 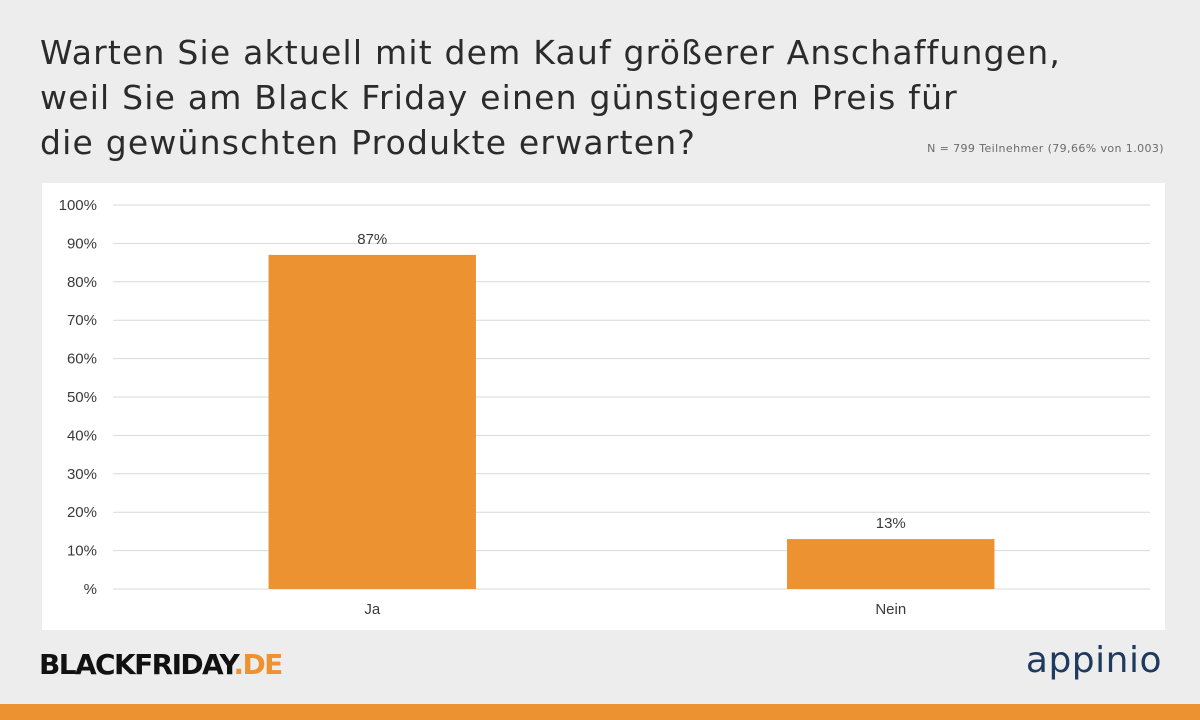 I want to click on y-tick-label: 80%, so click(x=82, y=282).